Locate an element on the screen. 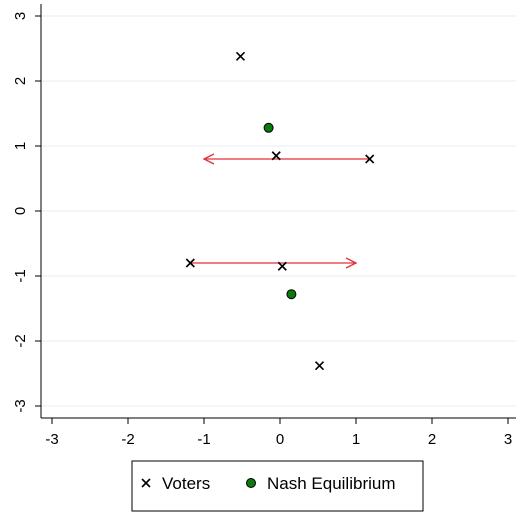 The width and height of the screenshot is (517, 514). x-tick-label-4: 1 is located at coordinates (356, 439).